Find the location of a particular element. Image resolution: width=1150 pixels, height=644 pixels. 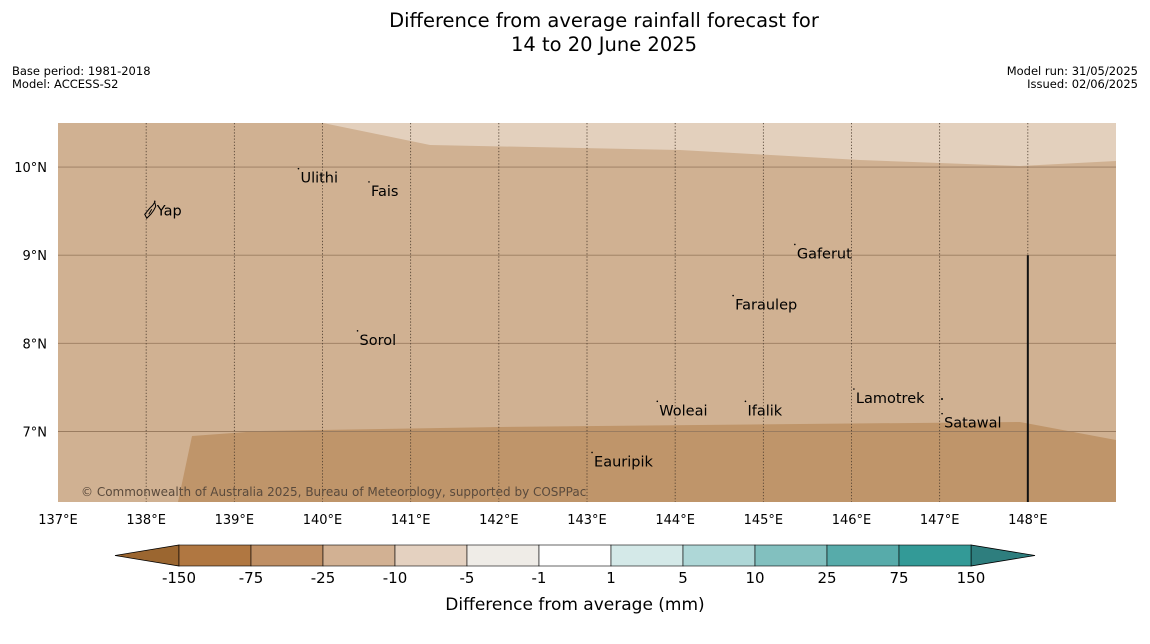

longitude-tick-label: 141°E is located at coordinates (411, 520).